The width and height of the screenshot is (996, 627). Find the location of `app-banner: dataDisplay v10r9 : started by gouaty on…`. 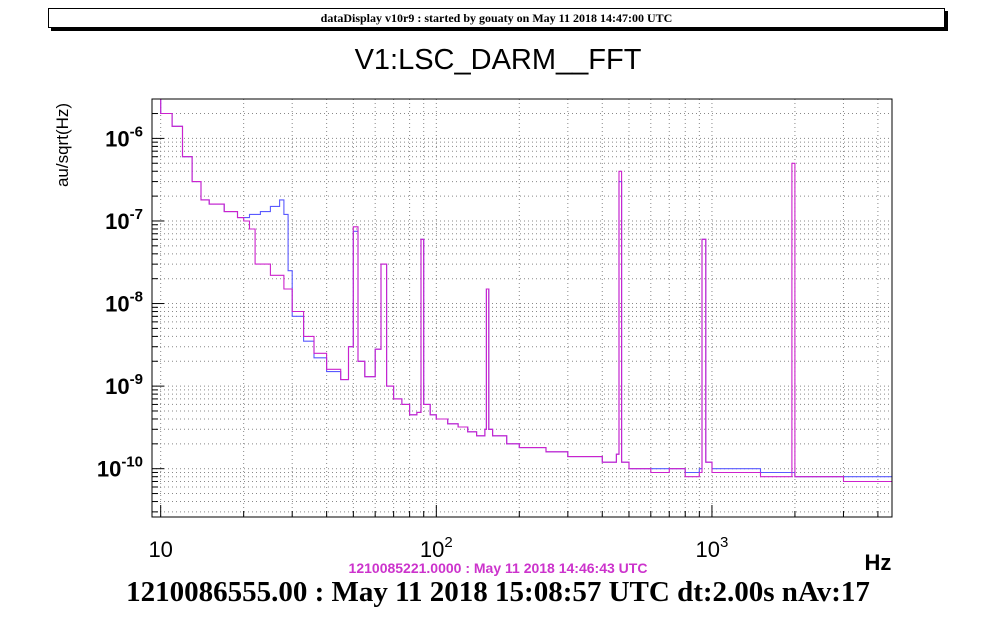

app-banner: dataDisplay v10r9 : started by gouaty on… is located at coordinates (496, 18).